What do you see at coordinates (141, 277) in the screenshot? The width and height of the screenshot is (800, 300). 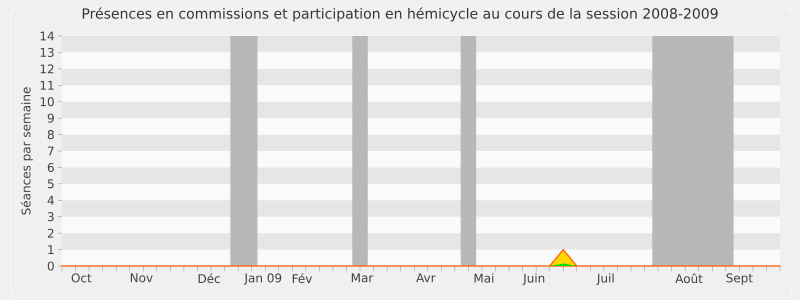 I see `x-tick-label: Nov` at bounding box center [141, 277].